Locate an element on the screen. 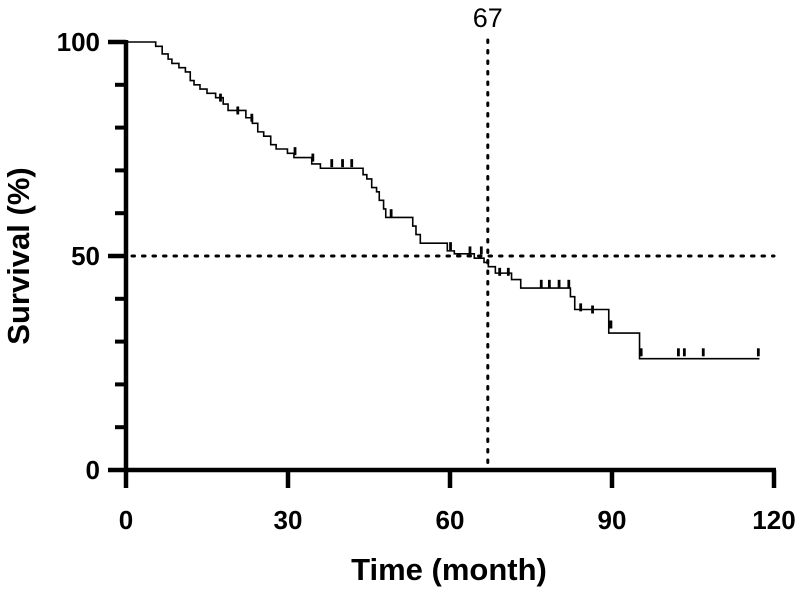  x-axis-title: Time (month) is located at coordinates (449, 569).